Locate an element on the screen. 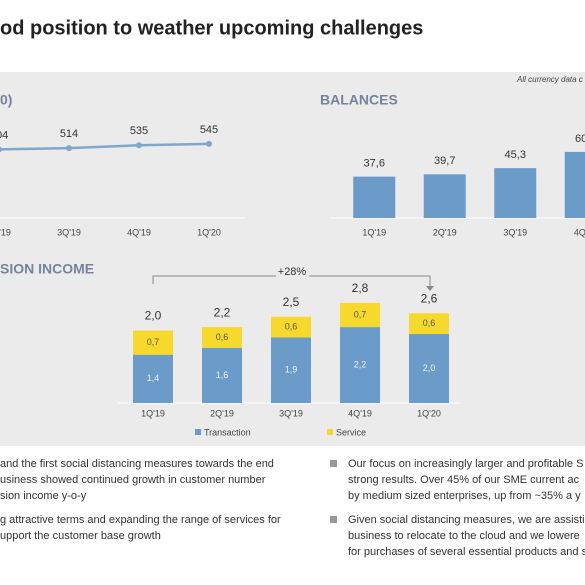 The height and width of the screenshot is (585, 585). value-label: 535 is located at coordinates (139, 131).